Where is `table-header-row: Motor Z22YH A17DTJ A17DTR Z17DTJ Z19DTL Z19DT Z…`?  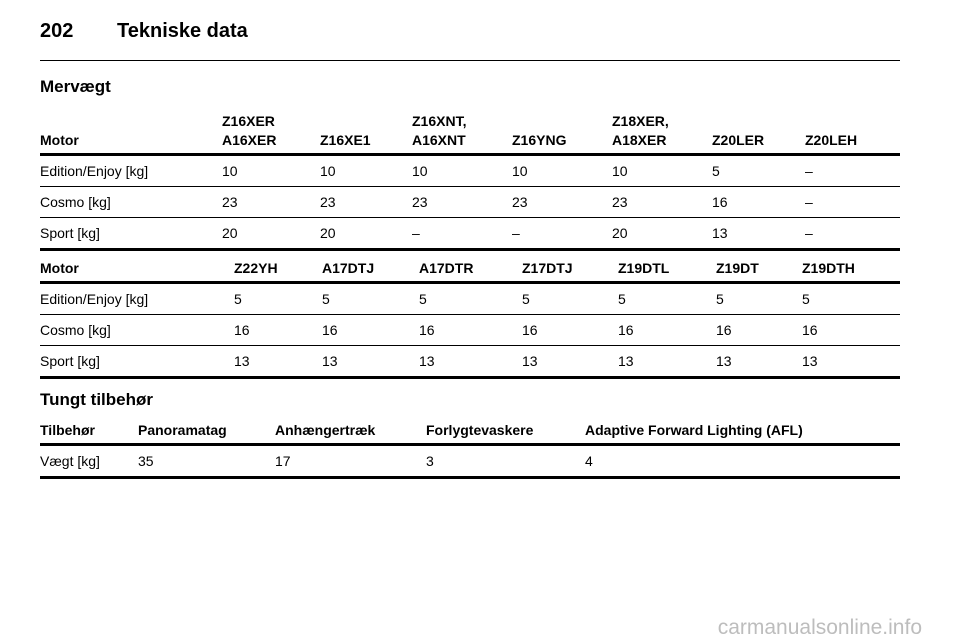 table-header-row: Motor Z22YH A17DTJ A17DTR Z17DTJ Z19DTL Z19DT Z… is located at coordinates (470, 267).